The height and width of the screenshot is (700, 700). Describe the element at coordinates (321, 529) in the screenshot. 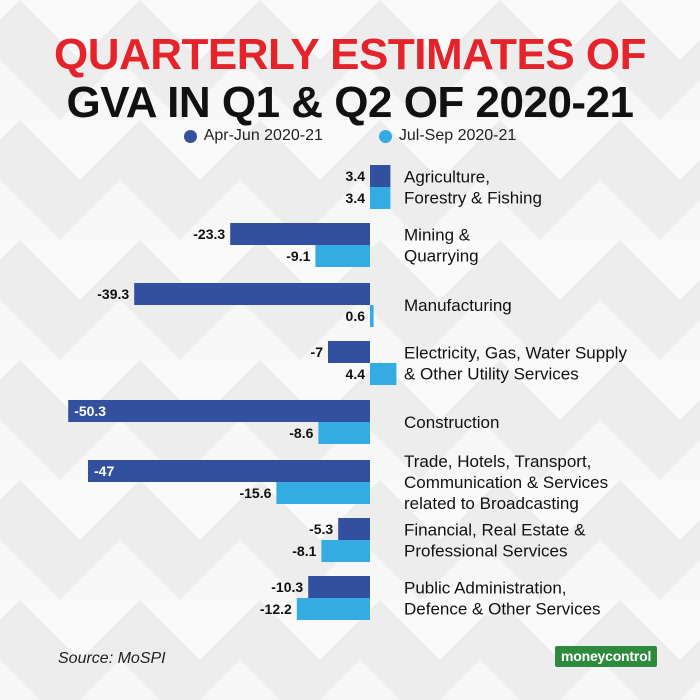

I see `bar-value-label: -5.3` at that location.